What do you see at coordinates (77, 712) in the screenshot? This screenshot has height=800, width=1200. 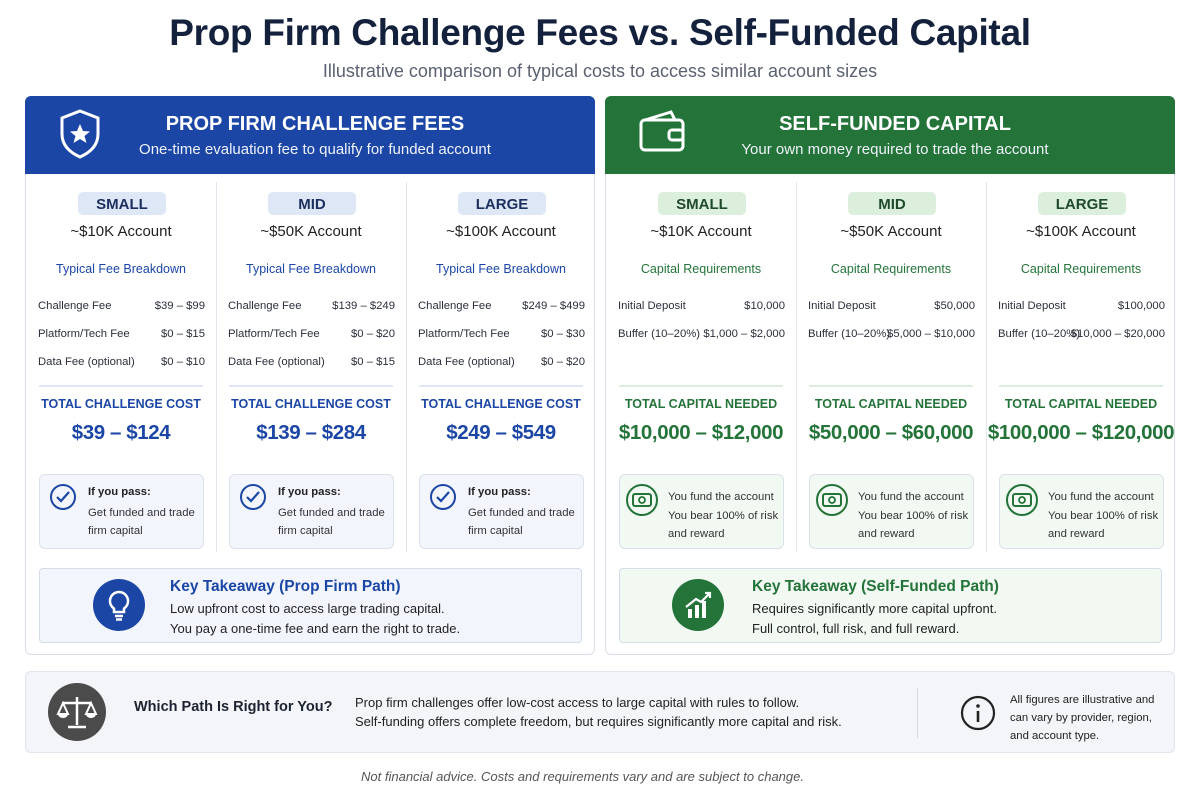 I see `footer-icon` at bounding box center [77, 712].